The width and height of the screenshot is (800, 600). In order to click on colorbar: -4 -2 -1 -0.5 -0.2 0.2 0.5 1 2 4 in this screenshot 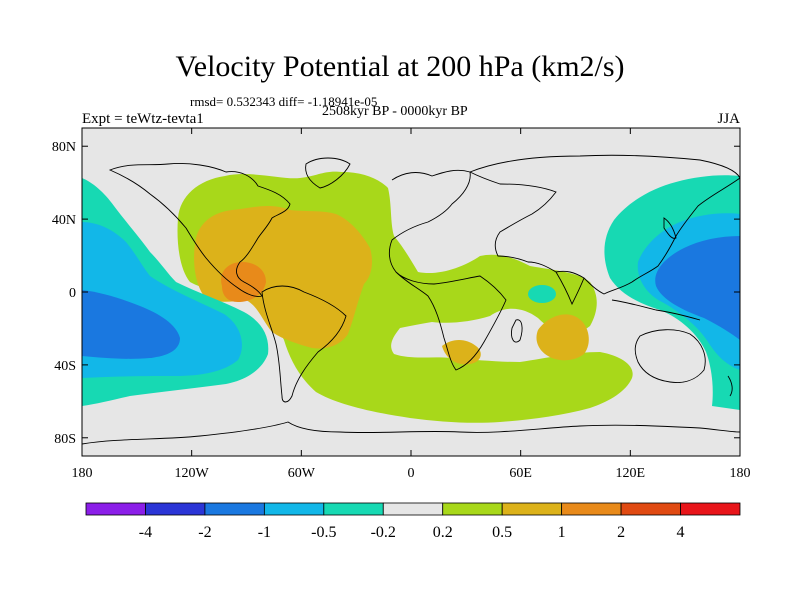, I will do `click(413, 521)`.